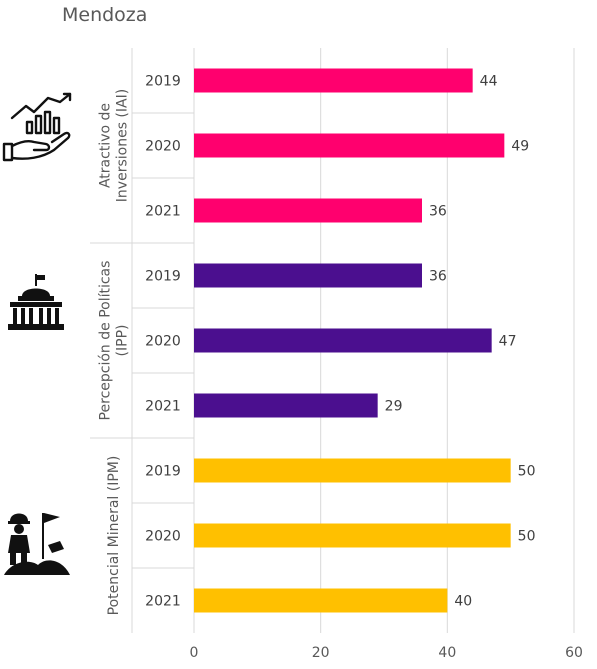 The width and height of the screenshot is (597, 669). I want to click on x-tick-label: 20, so click(321, 653).